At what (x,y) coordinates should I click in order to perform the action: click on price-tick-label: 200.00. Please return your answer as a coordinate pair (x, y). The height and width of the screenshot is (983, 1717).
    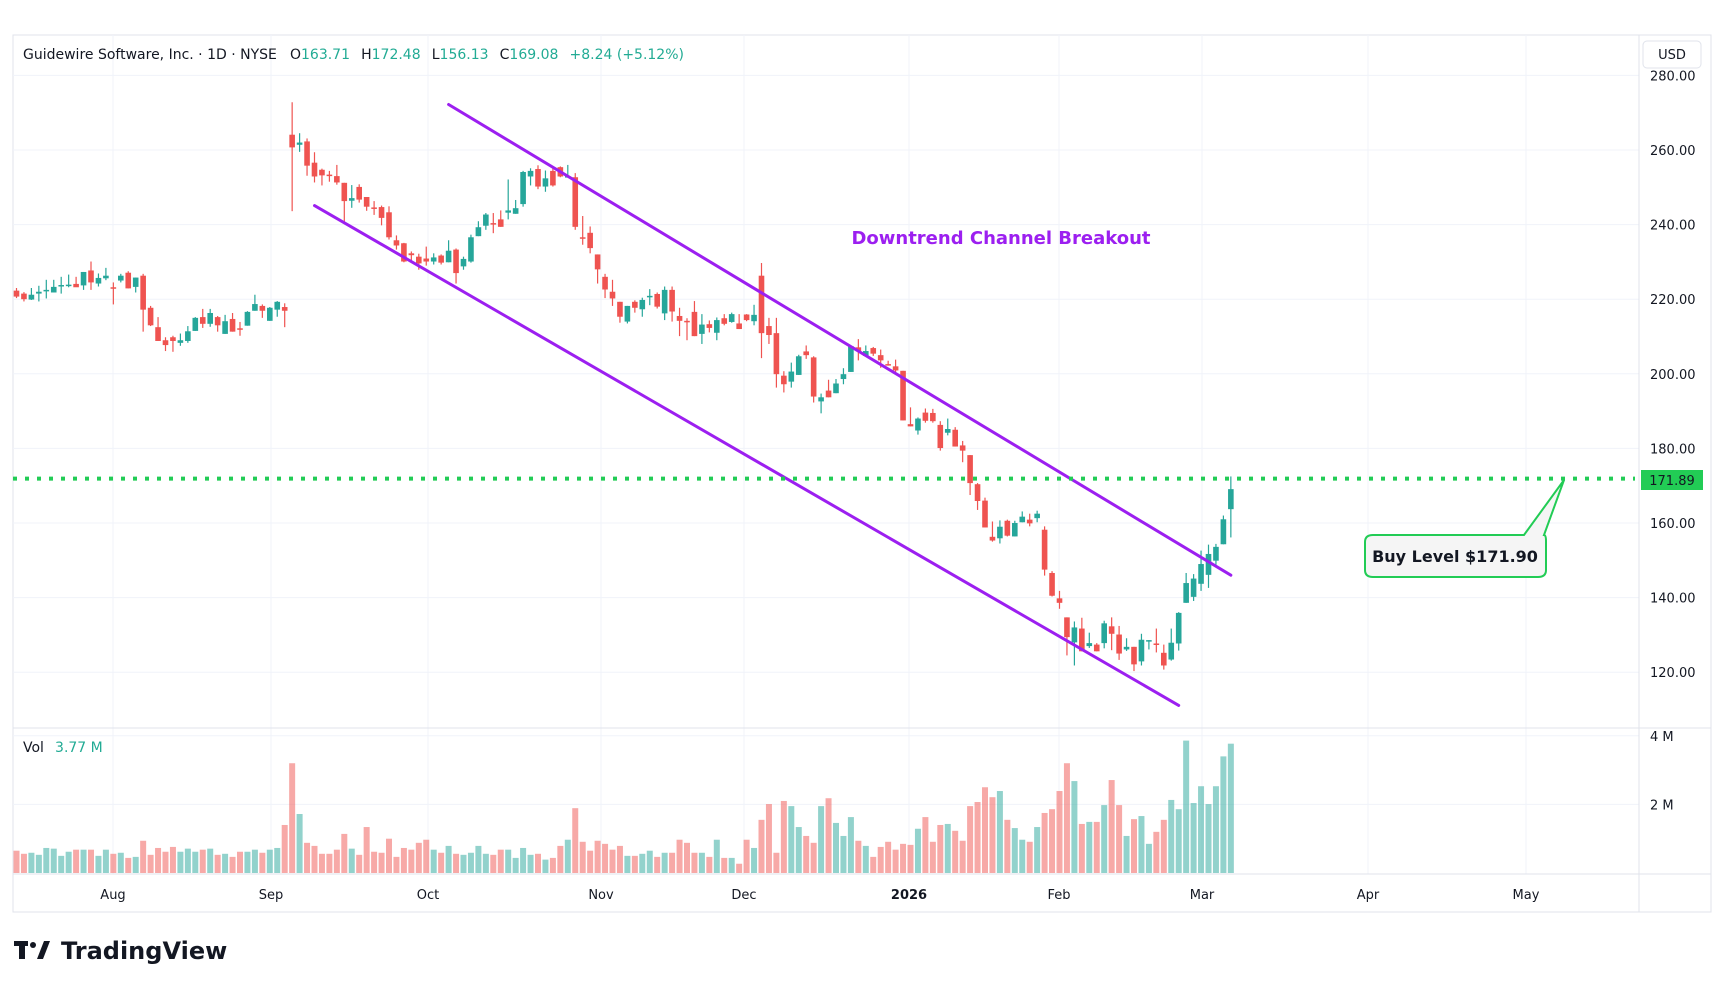
    Looking at the image, I should click on (1673, 375).